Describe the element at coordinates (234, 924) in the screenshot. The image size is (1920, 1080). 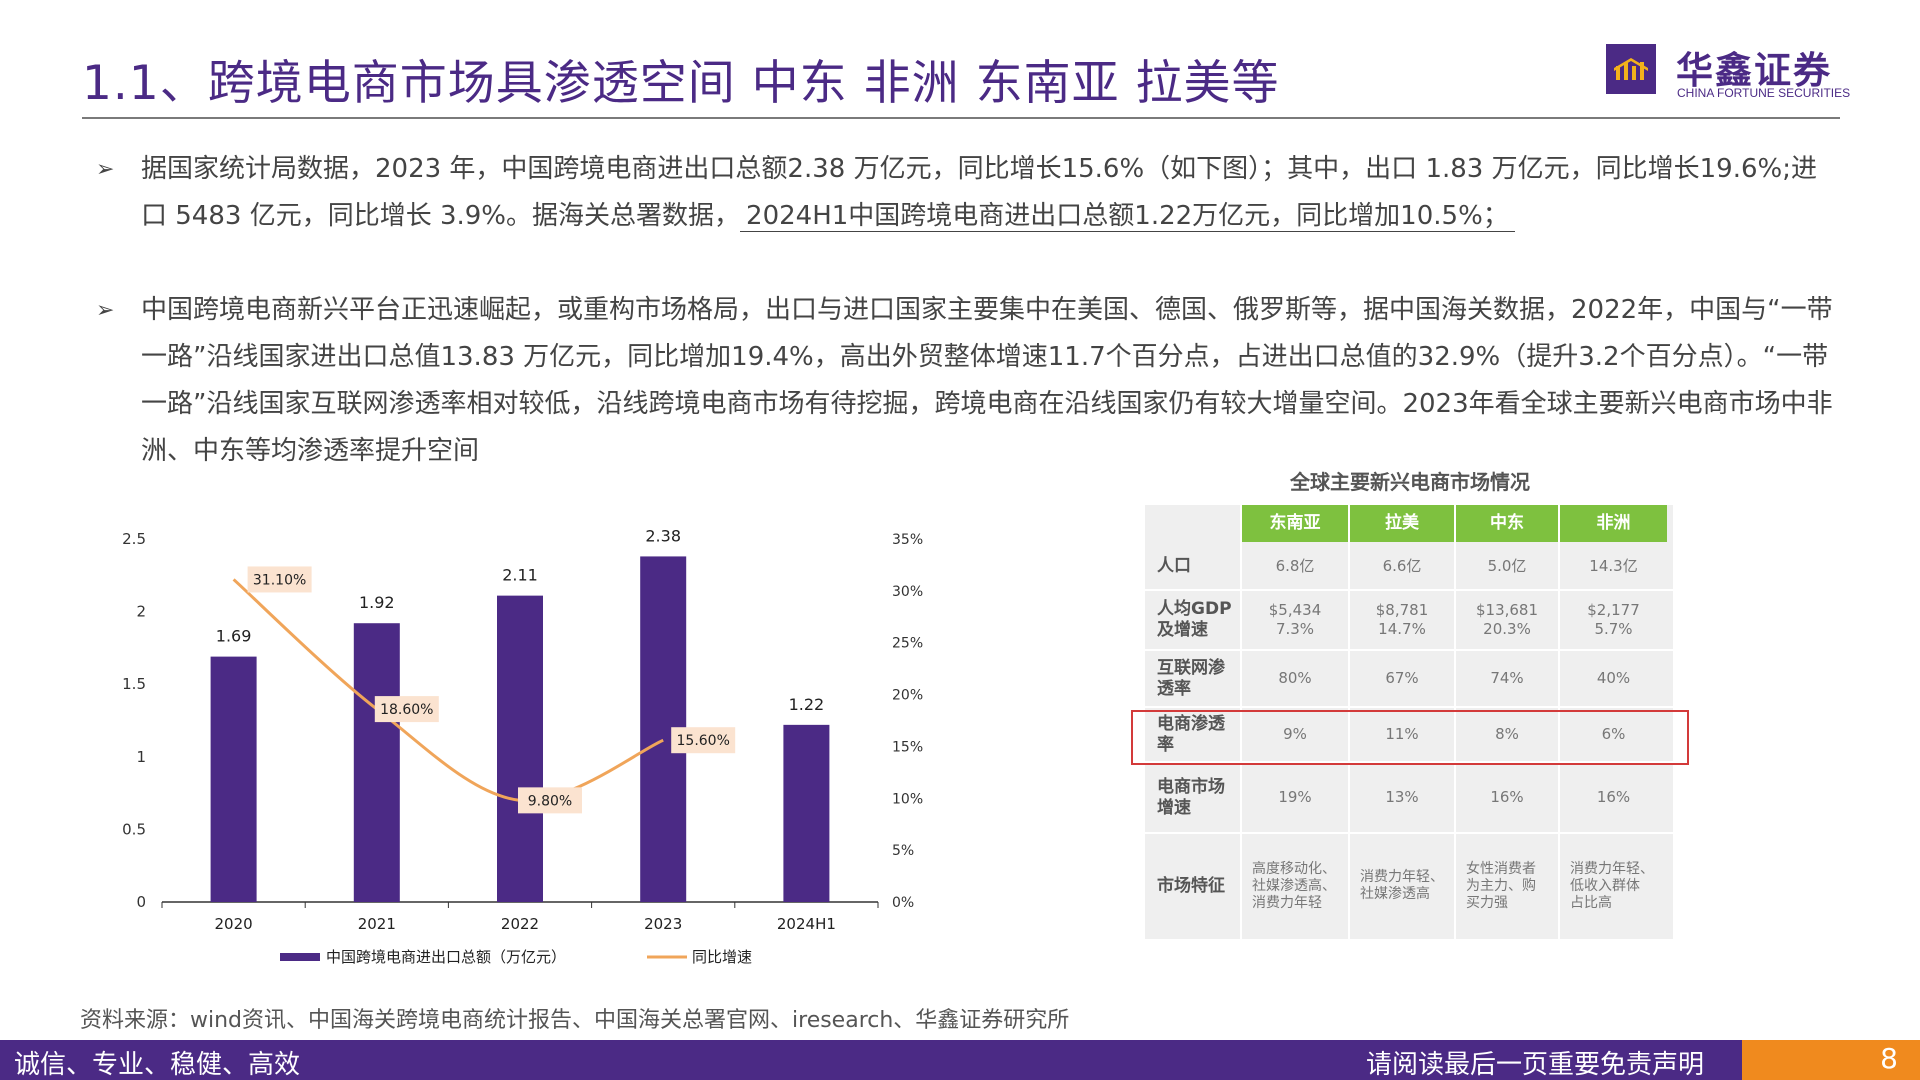
I see `x-category-label: 2020` at that location.